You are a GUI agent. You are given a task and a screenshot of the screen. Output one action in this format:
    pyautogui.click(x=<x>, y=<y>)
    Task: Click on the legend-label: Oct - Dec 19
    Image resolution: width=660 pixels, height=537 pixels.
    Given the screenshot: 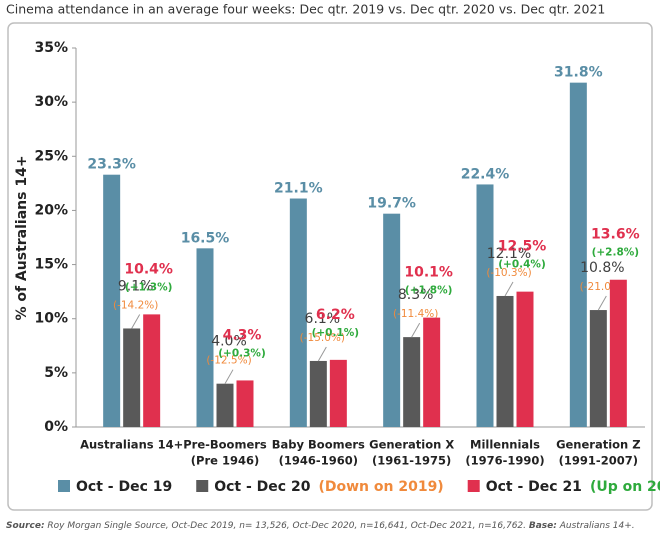 What is the action you would take?
    pyautogui.click(x=124, y=487)
    